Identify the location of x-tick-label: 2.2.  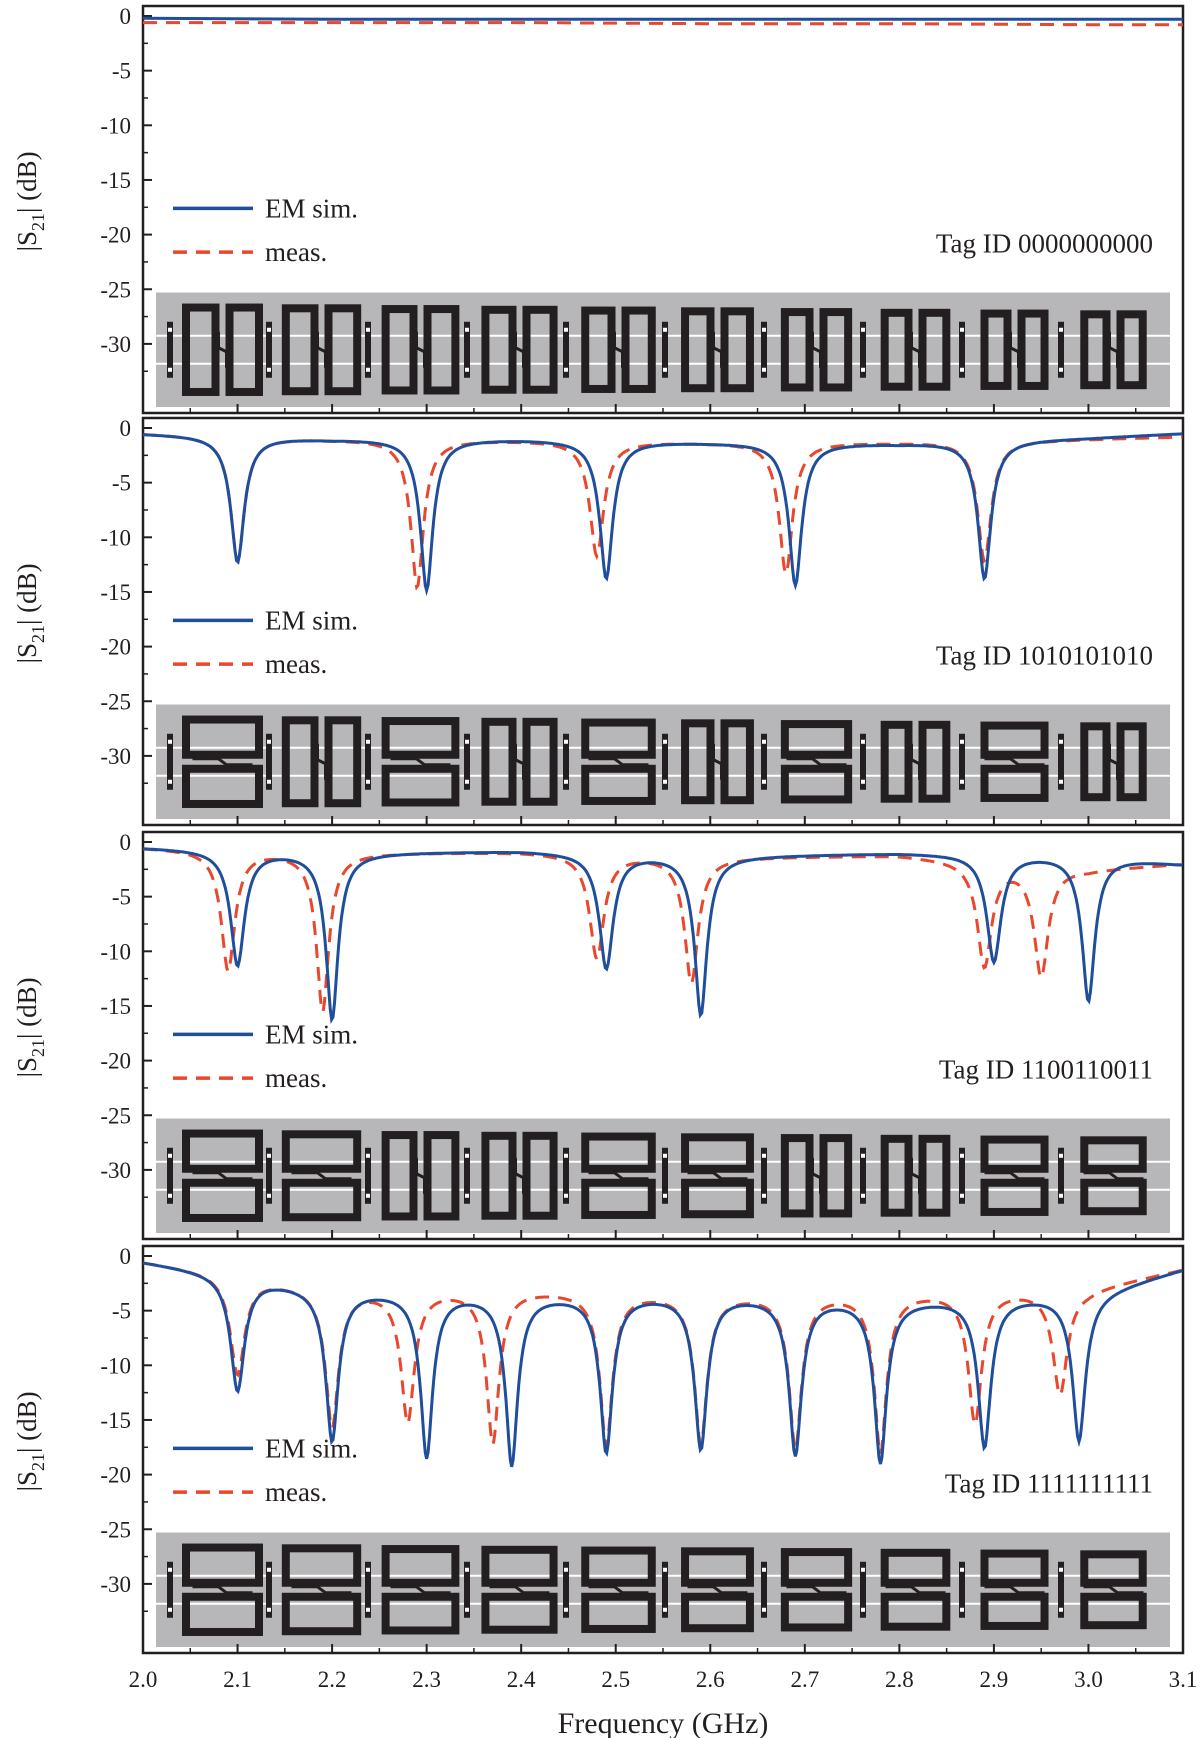
(332, 1679).